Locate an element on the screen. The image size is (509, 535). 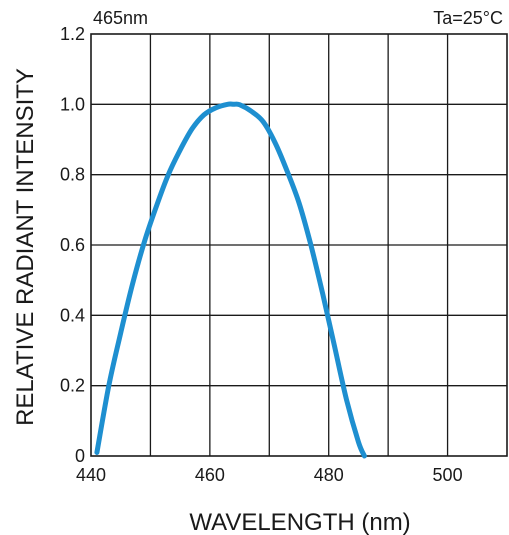
x-tick-label: 460 is located at coordinates (210, 475).